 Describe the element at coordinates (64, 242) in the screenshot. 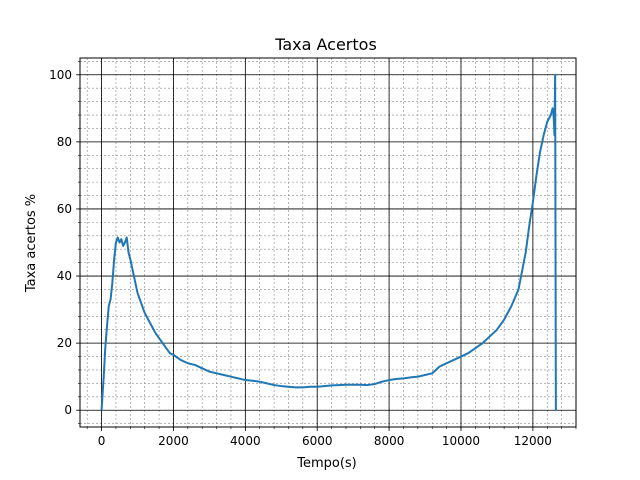

I see `y-axis-ticks: 0 20 40 60 80 100` at that location.